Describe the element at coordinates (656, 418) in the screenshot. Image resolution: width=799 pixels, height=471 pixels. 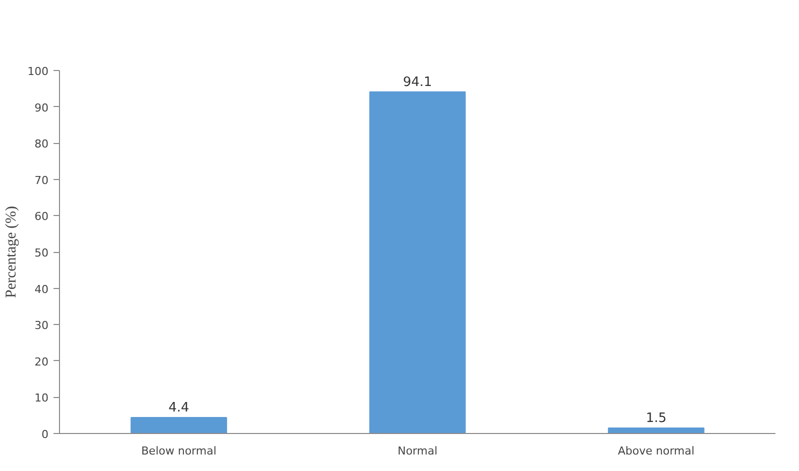
I see `data-label: 1.5` at that location.